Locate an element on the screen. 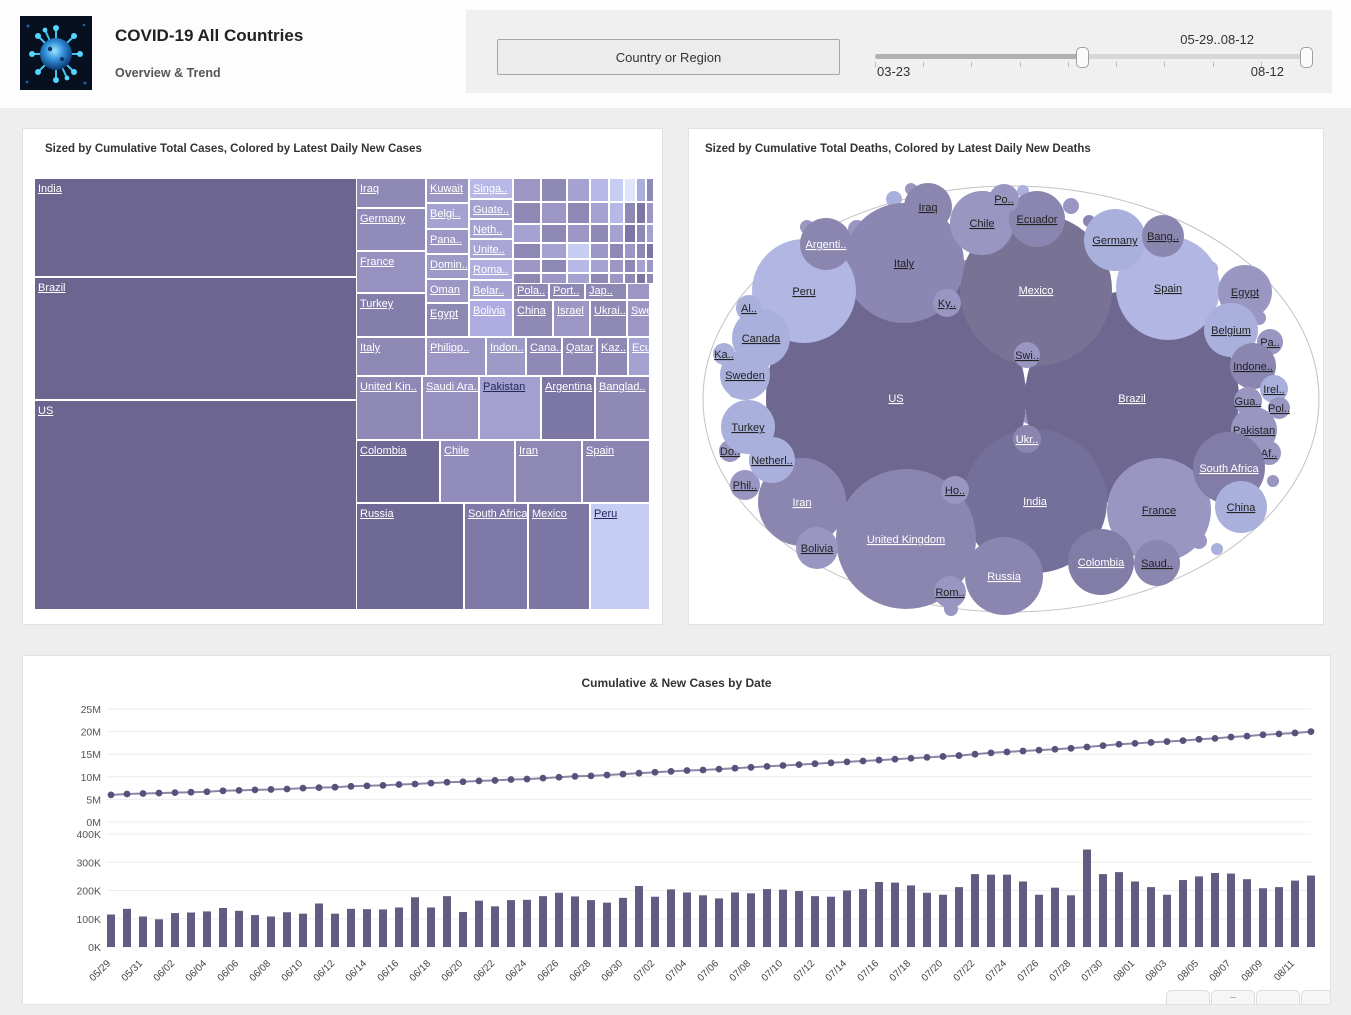 This screenshot has width=1351, height=1015. bubble-italy is located at coordinates (904, 263).